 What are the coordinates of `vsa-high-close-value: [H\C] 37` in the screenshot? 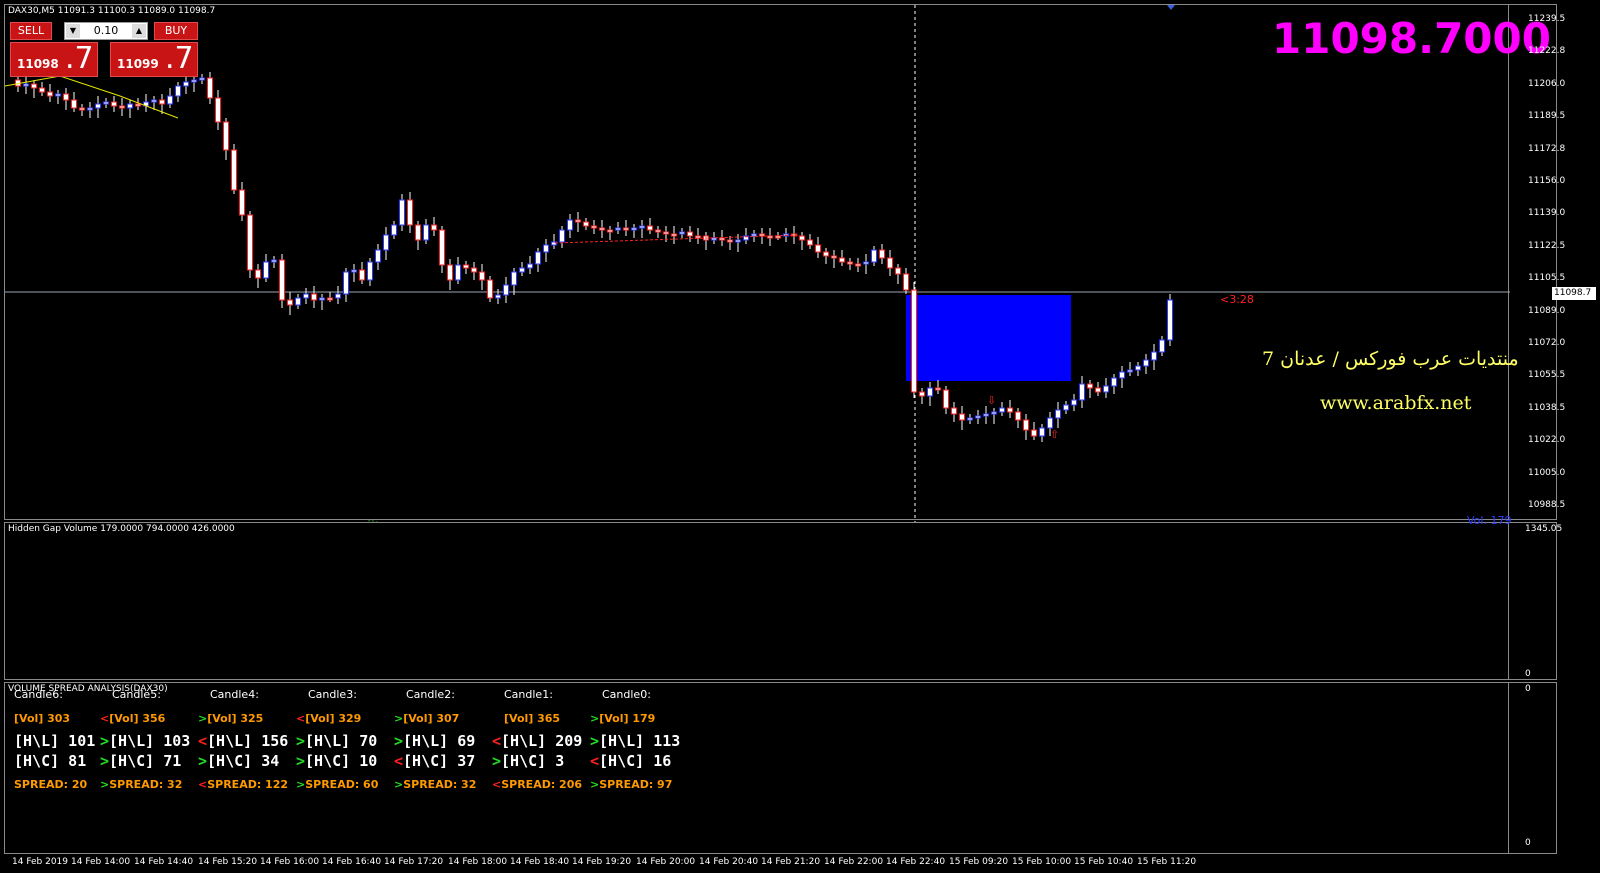 It's located at (439, 761).